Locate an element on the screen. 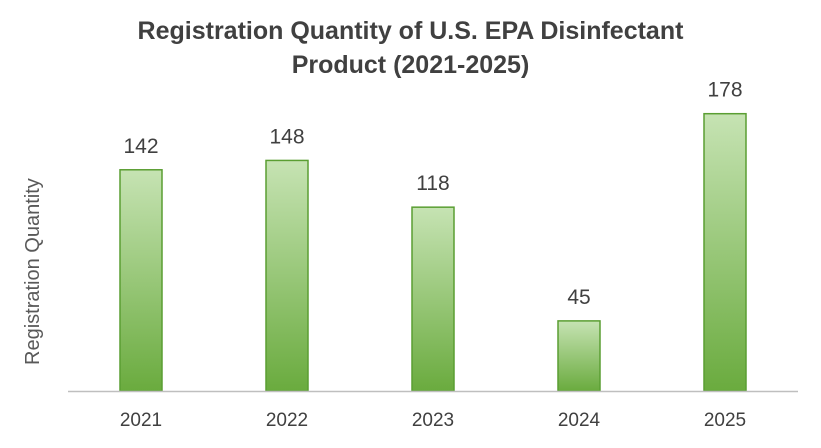  bar-2025 is located at coordinates (725, 252).